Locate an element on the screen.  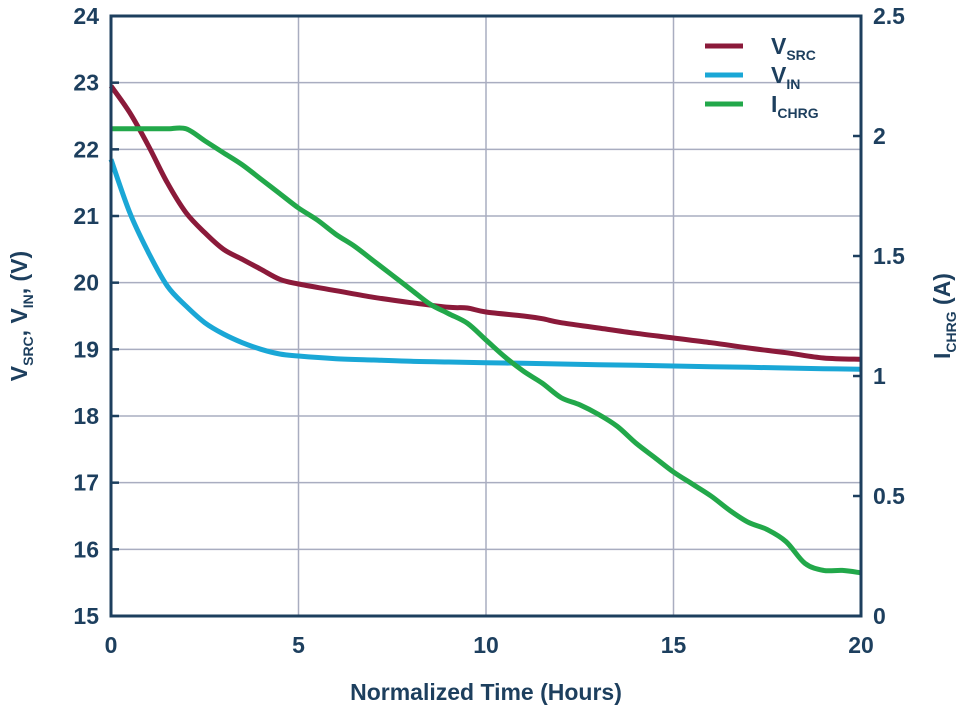
y-axis-left-title: VSRC, VIN, (V) is located at coordinates (21, 316).